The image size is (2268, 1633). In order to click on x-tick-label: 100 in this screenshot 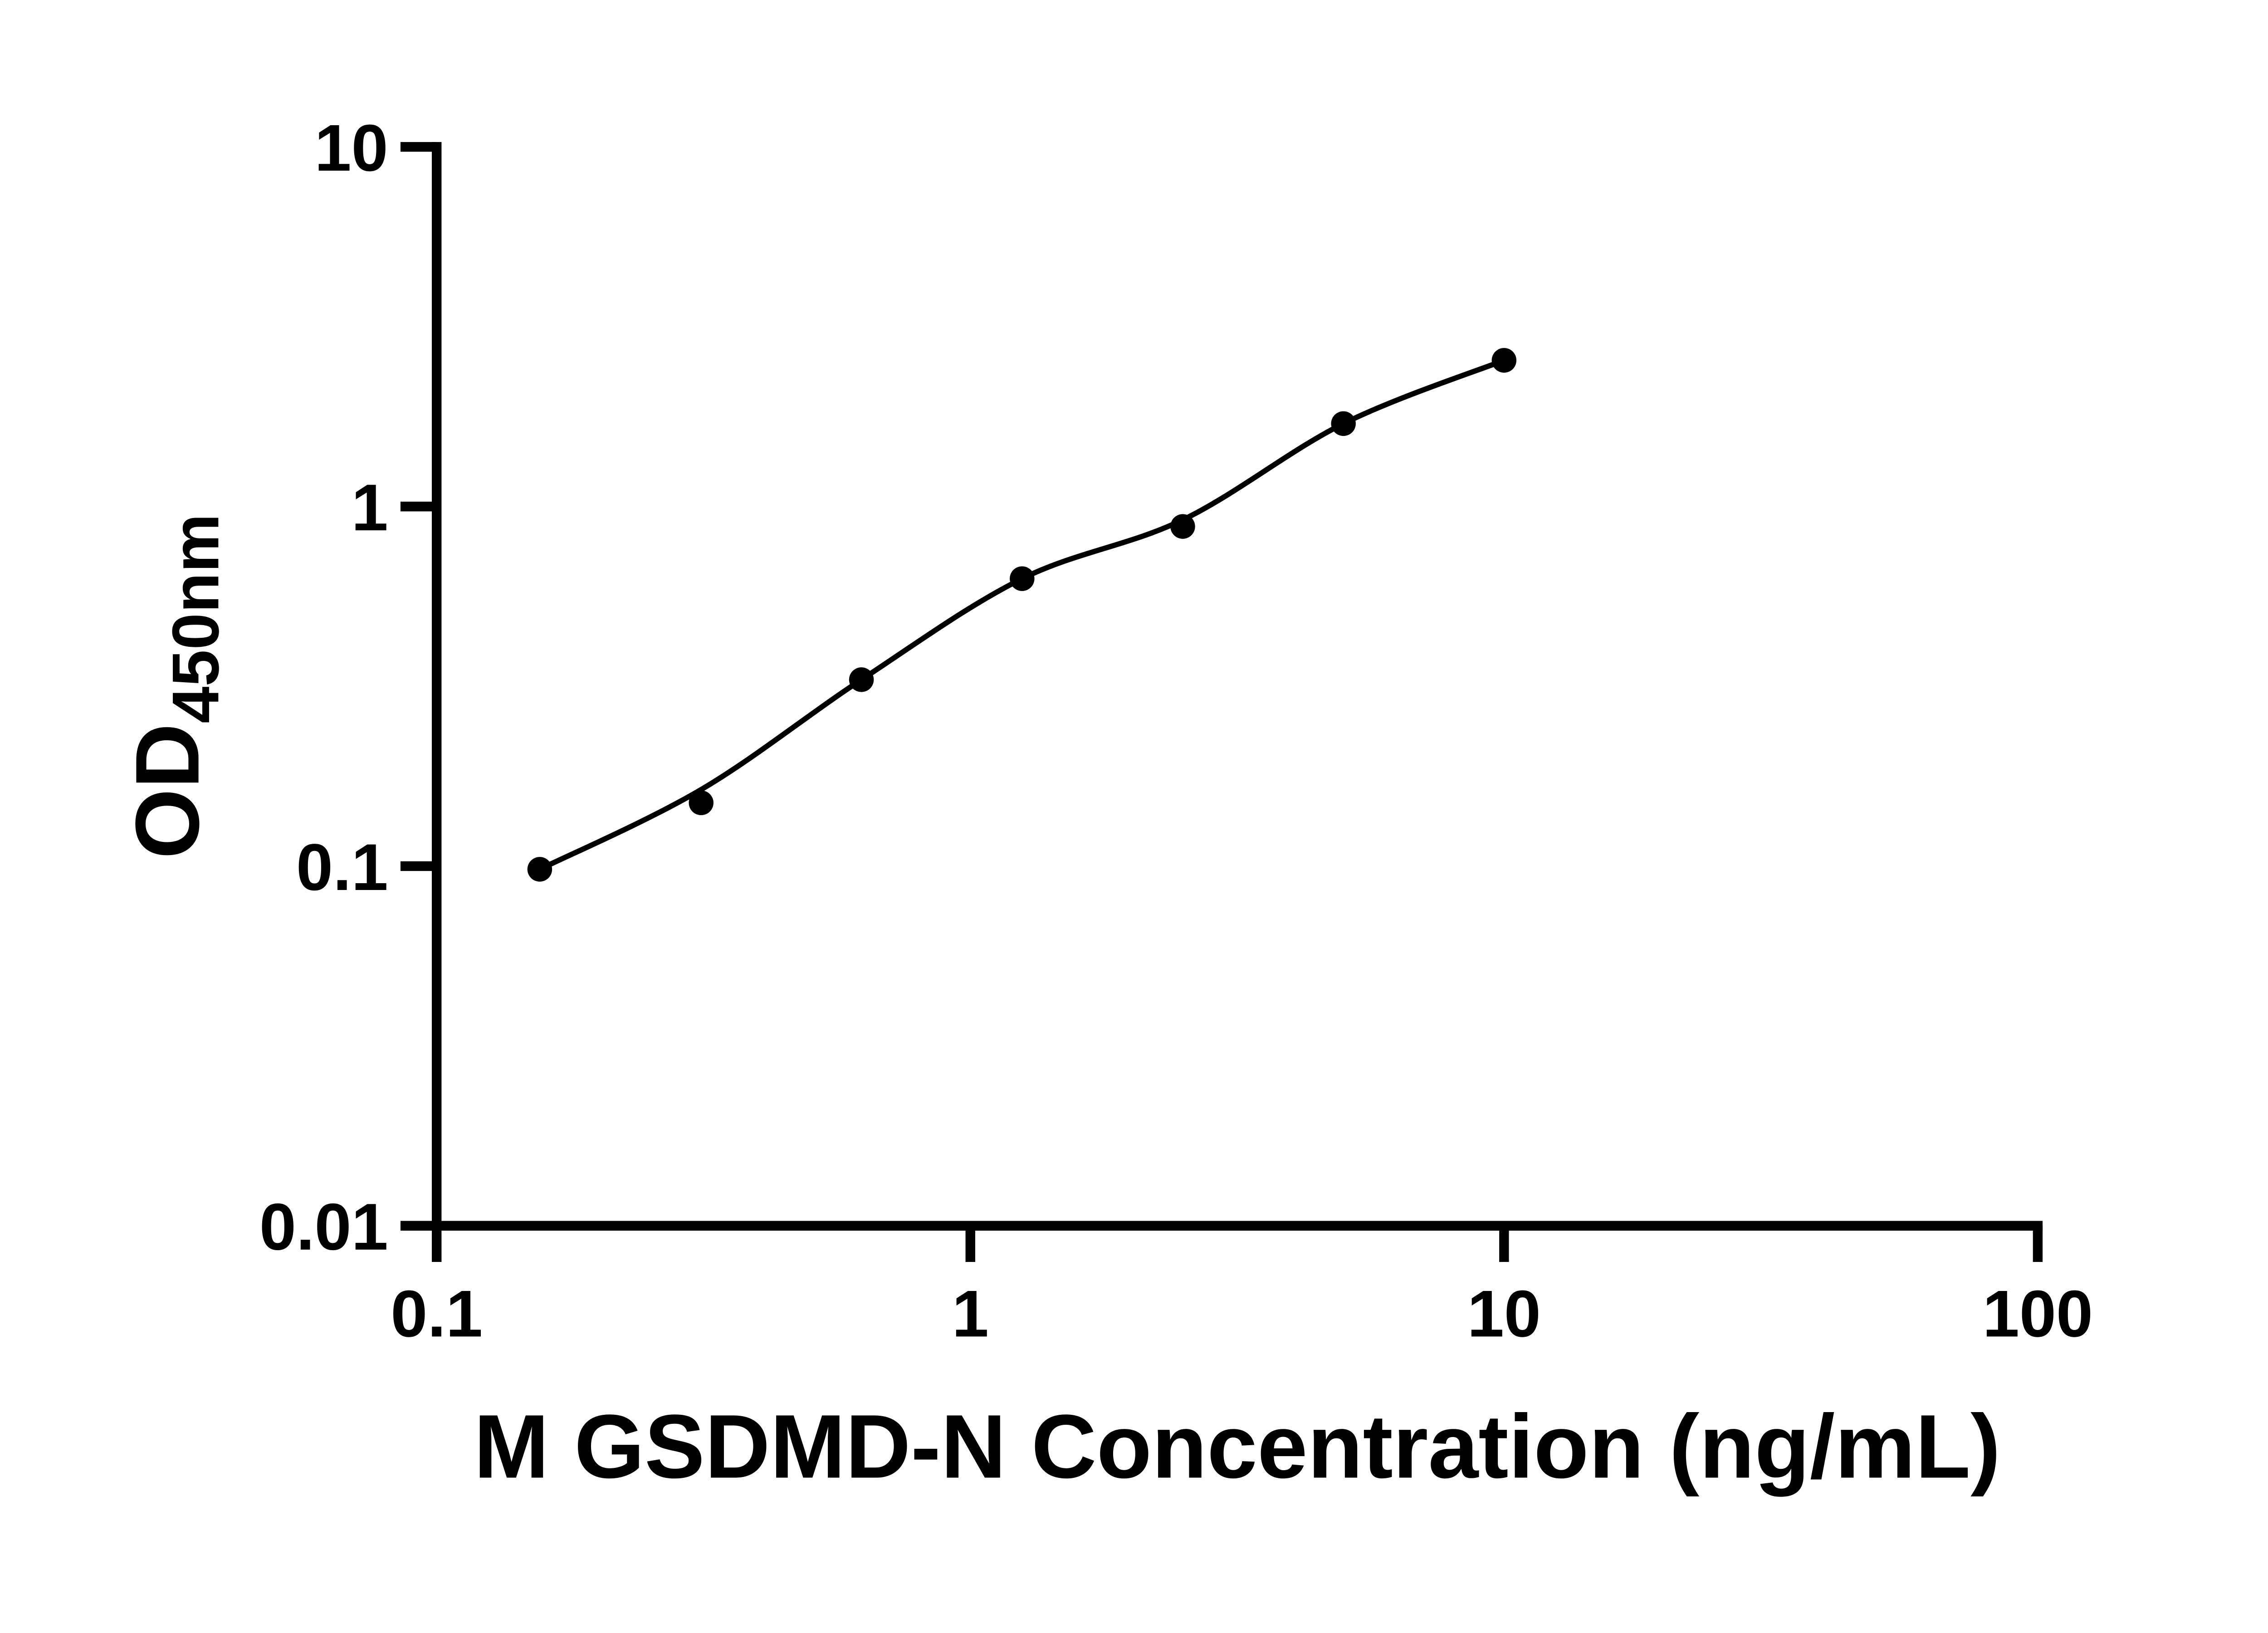, I will do `click(2038, 1313)`.